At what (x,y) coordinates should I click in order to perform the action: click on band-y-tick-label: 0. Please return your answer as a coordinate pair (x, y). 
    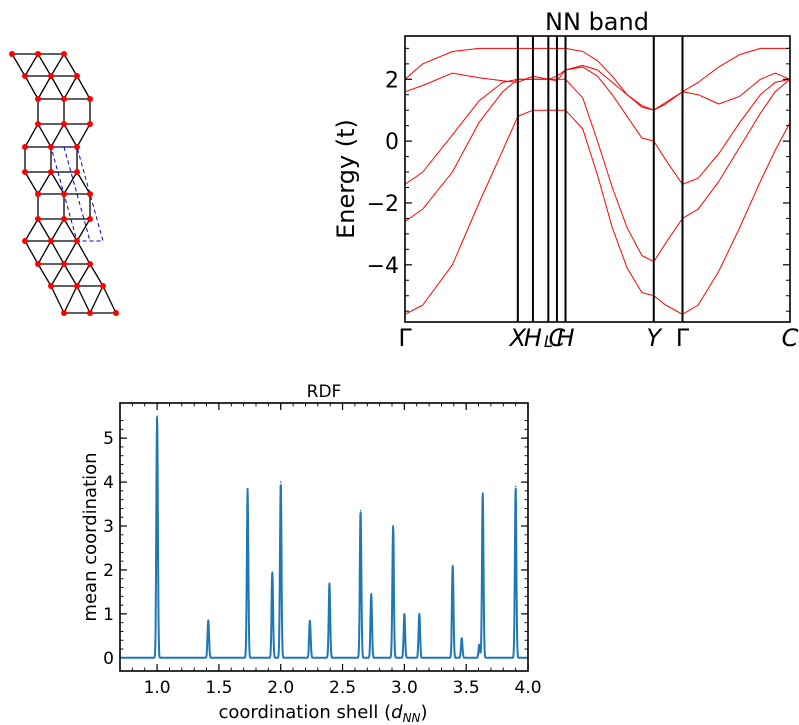
    Looking at the image, I should click on (392, 142).